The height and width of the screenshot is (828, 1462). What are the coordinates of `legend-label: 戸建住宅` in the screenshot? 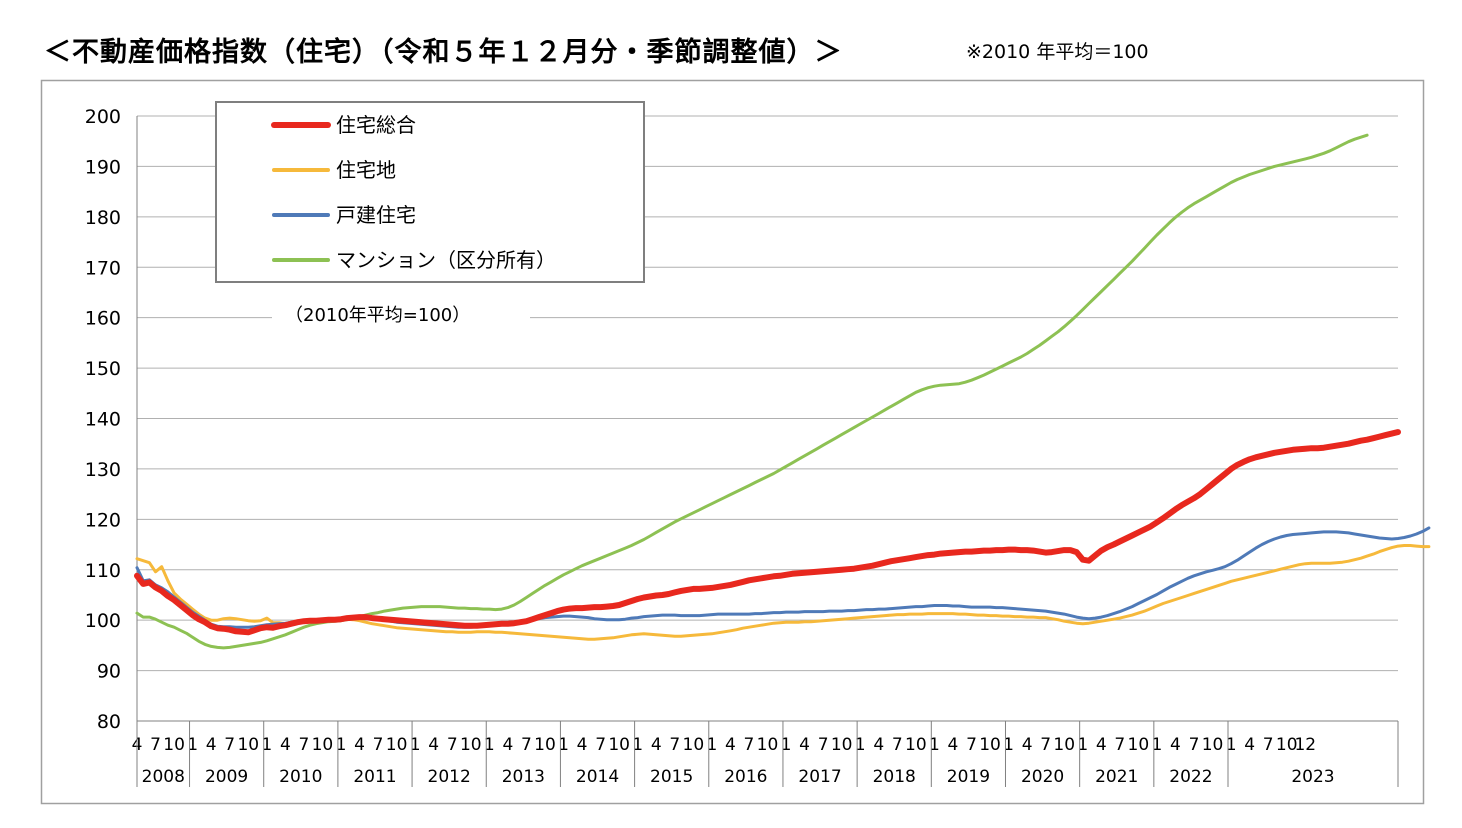 It's located at (376, 215).